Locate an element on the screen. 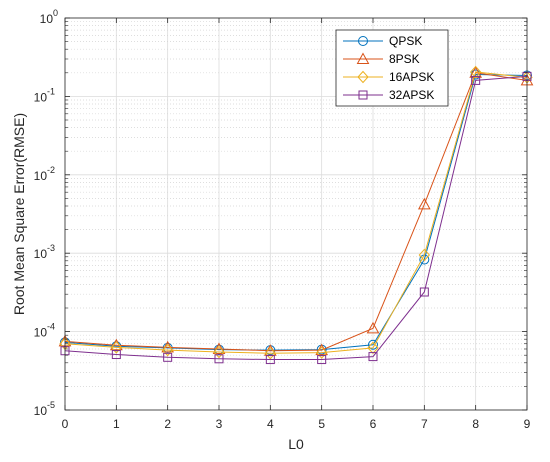 This screenshot has height=462, width=550. y-tick-label: 10 -5 is located at coordinates (44, 409).